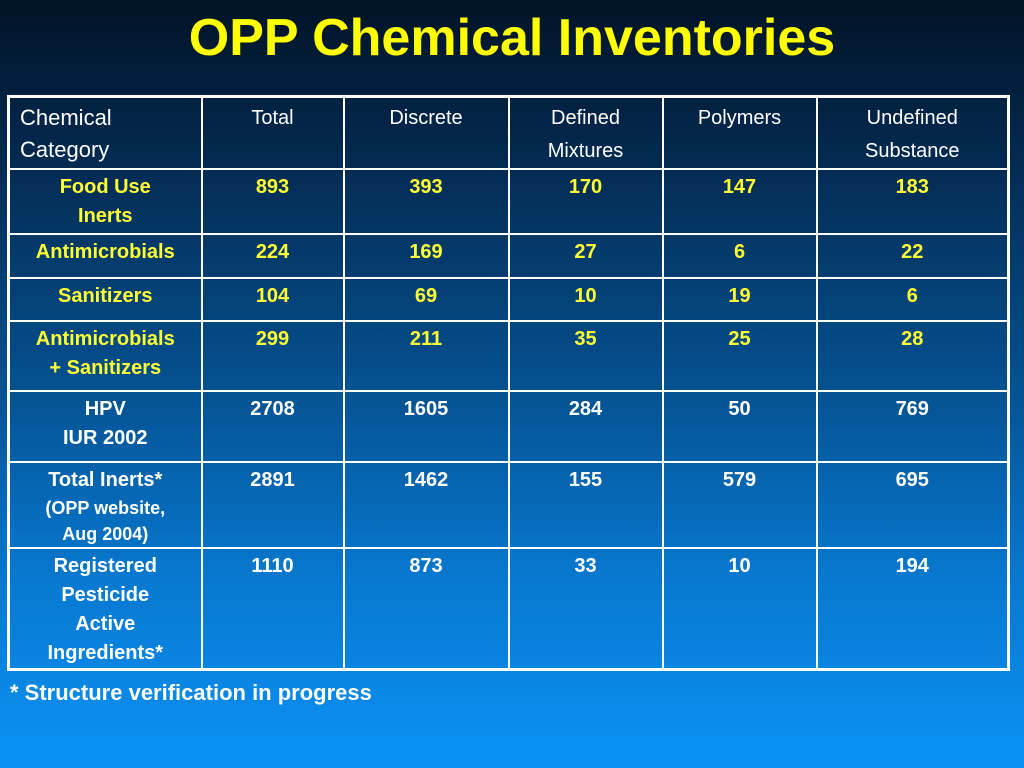 This screenshot has height=768, width=1024. What do you see at coordinates (272, 132) in the screenshot?
I see `column-header: Total` at bounding box center [272, 132].